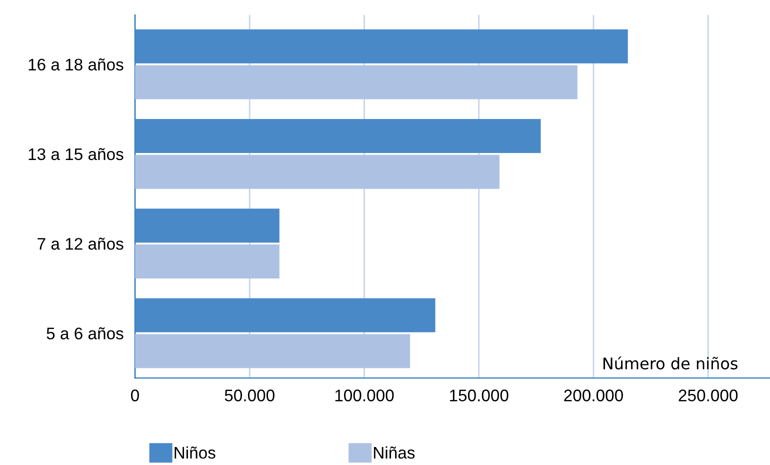  What do you see at coordinates (479, 396) in the screenshot?
I see `x-tick-label: 150.000` at bounding box center [479, 396].